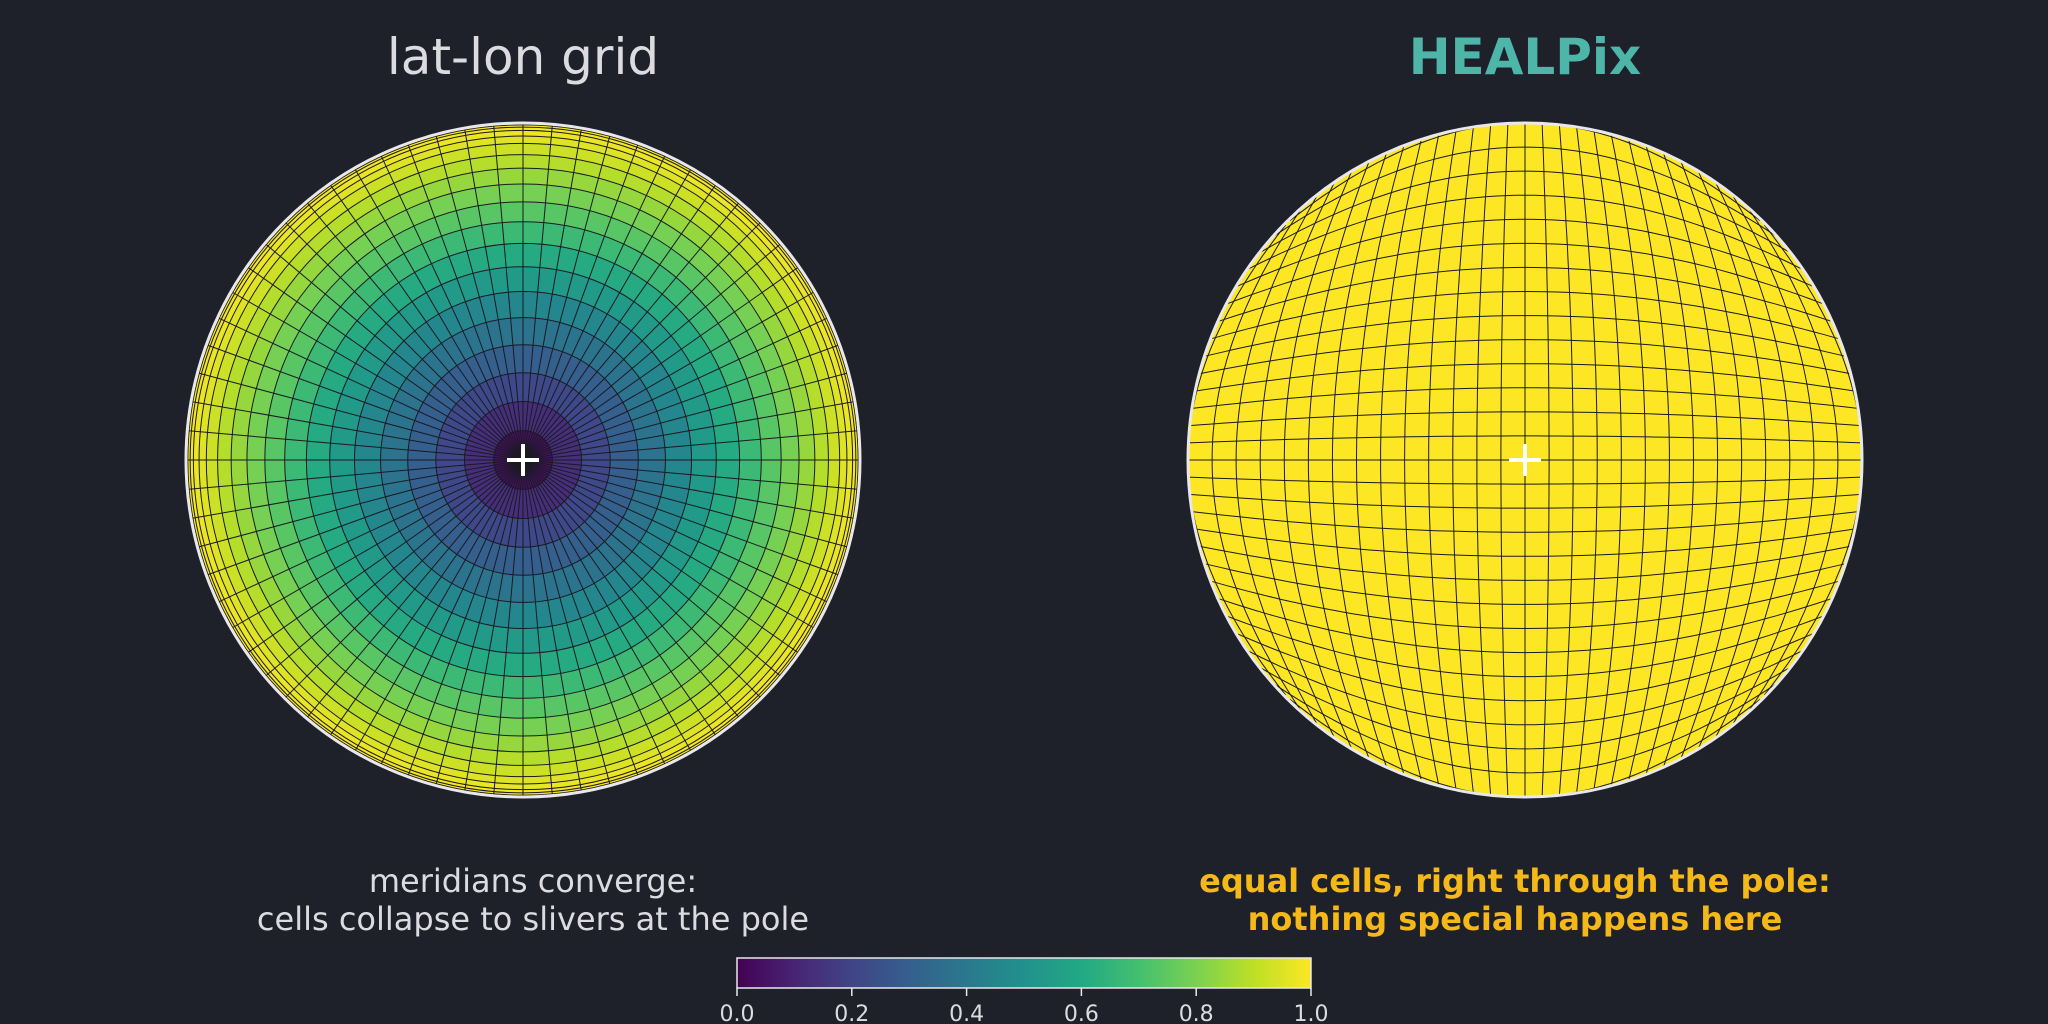 This screenshot has height=1024, width=2048. I want to click on healpix-caption-line-2: nothing special happens here, so click(1515, 919).